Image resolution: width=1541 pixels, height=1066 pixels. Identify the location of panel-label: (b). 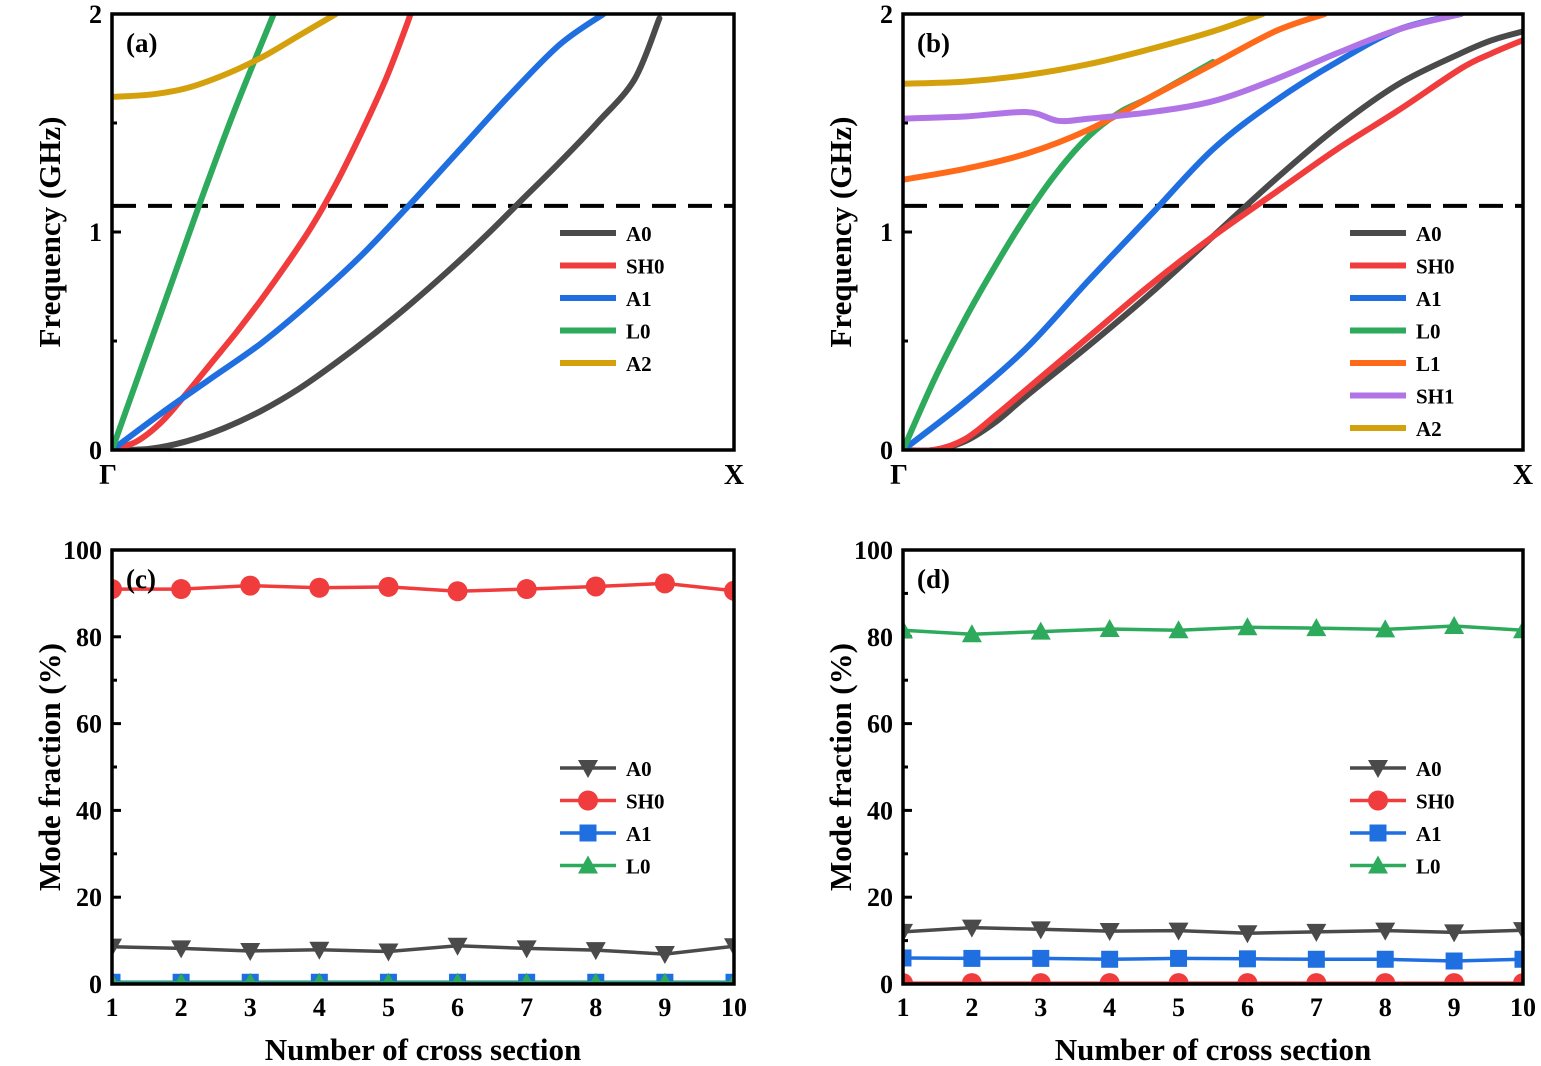
(933, 43).